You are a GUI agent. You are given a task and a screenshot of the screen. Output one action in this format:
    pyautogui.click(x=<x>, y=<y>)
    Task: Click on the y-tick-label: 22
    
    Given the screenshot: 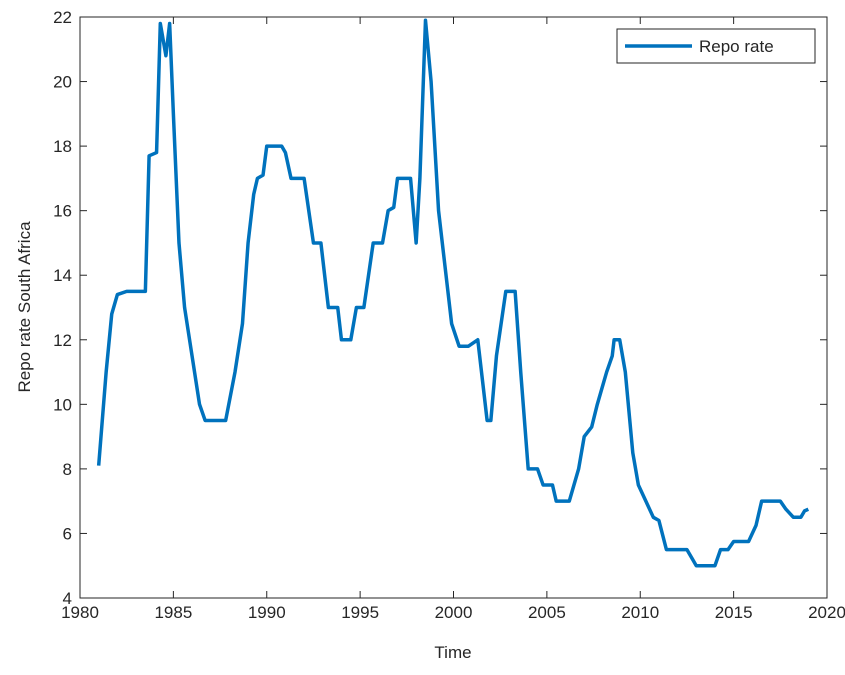 What is the action you would take?
    pyautogui.click(x=62, y=17)
    